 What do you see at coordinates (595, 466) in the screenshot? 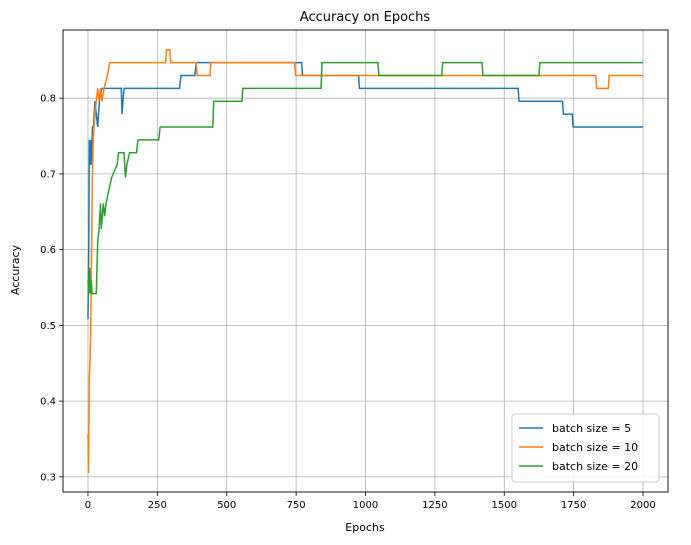
I see `legend-label-3: batch size = 20` at bounding box center [595, 466].